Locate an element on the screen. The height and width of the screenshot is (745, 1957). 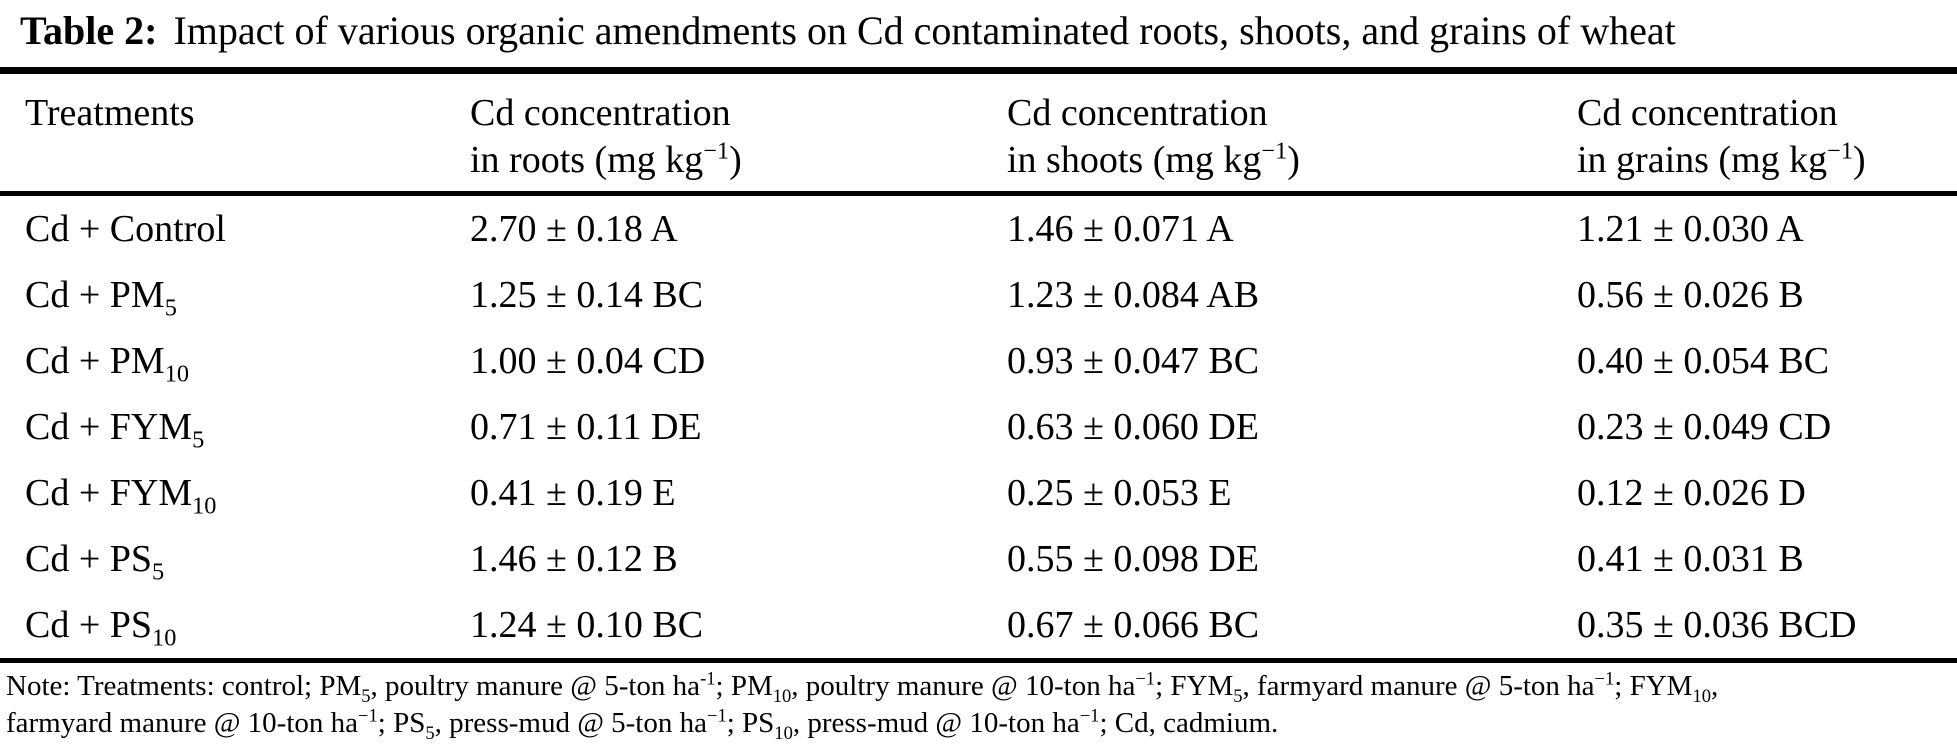
shoots-value-cell: 0.55 ± 0.098 DE is located at coordinates (1133, 559).